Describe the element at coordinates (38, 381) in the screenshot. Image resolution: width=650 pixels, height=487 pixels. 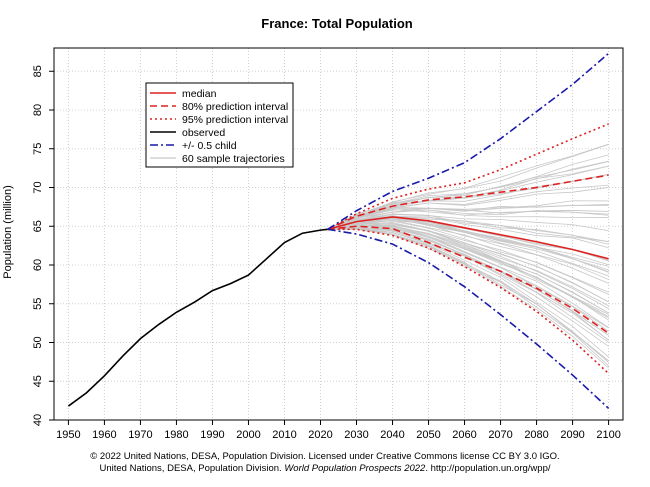
I see `y-tick-label: 45` at that location.